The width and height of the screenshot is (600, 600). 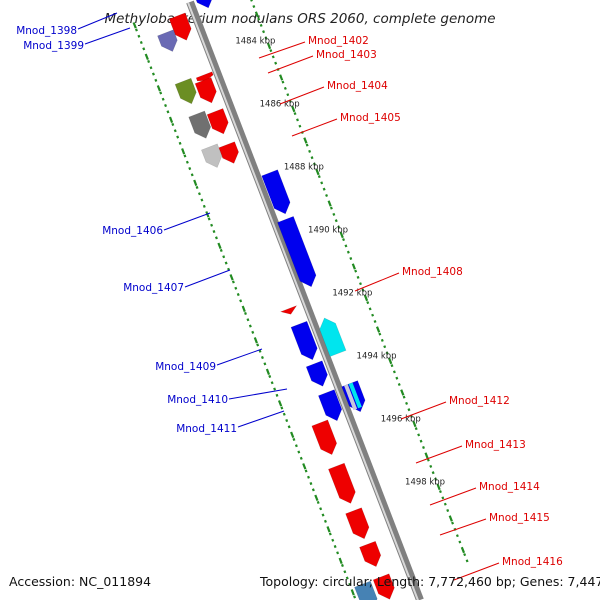 I want to click on tick-label: 1498 kbp, so click(x=425, y=482).